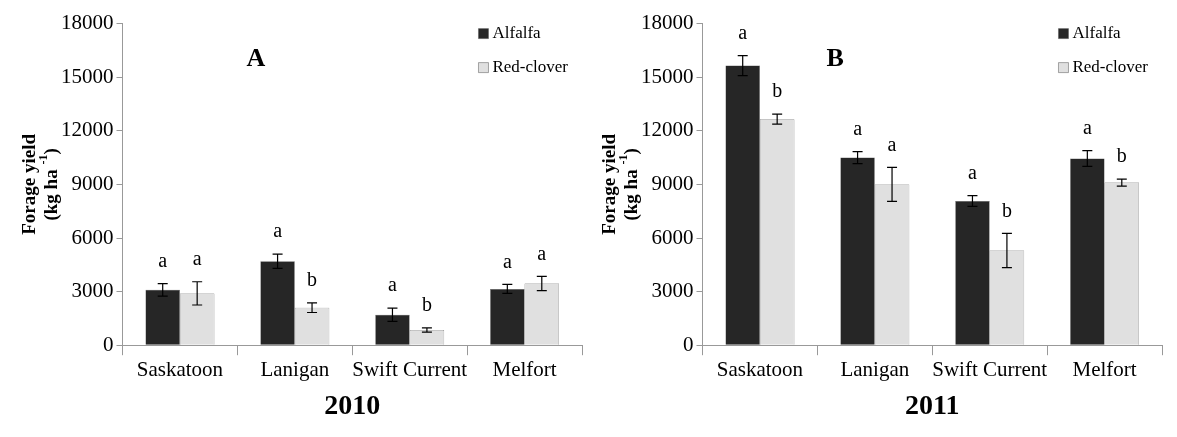 This screenshot has height=437, width=1177. I want to click on annotation: A, so click(256, 57).